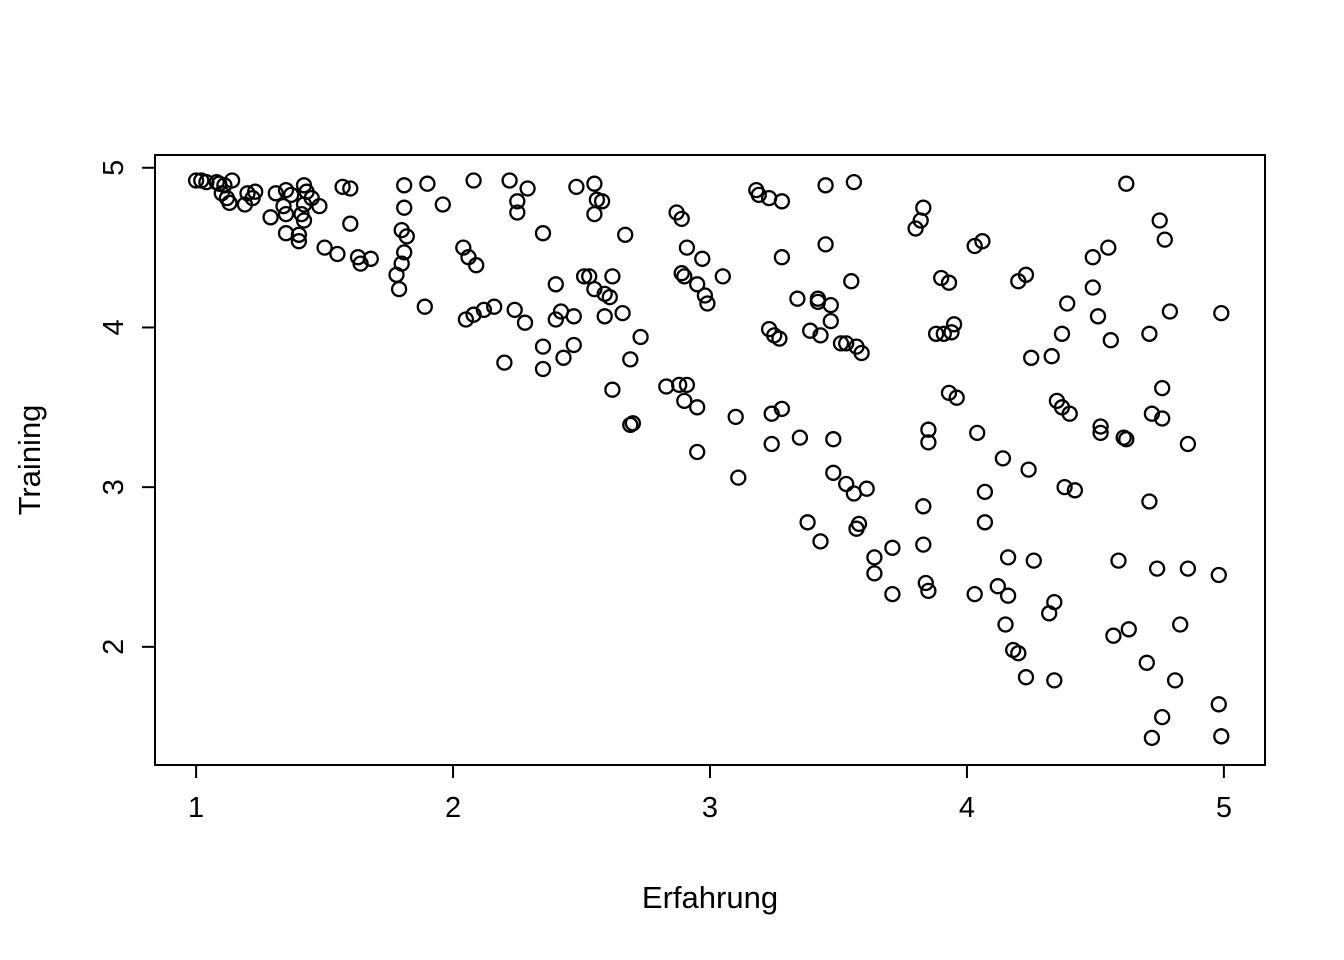  I want to click on x-tick-label: 4, so click(967, 808).